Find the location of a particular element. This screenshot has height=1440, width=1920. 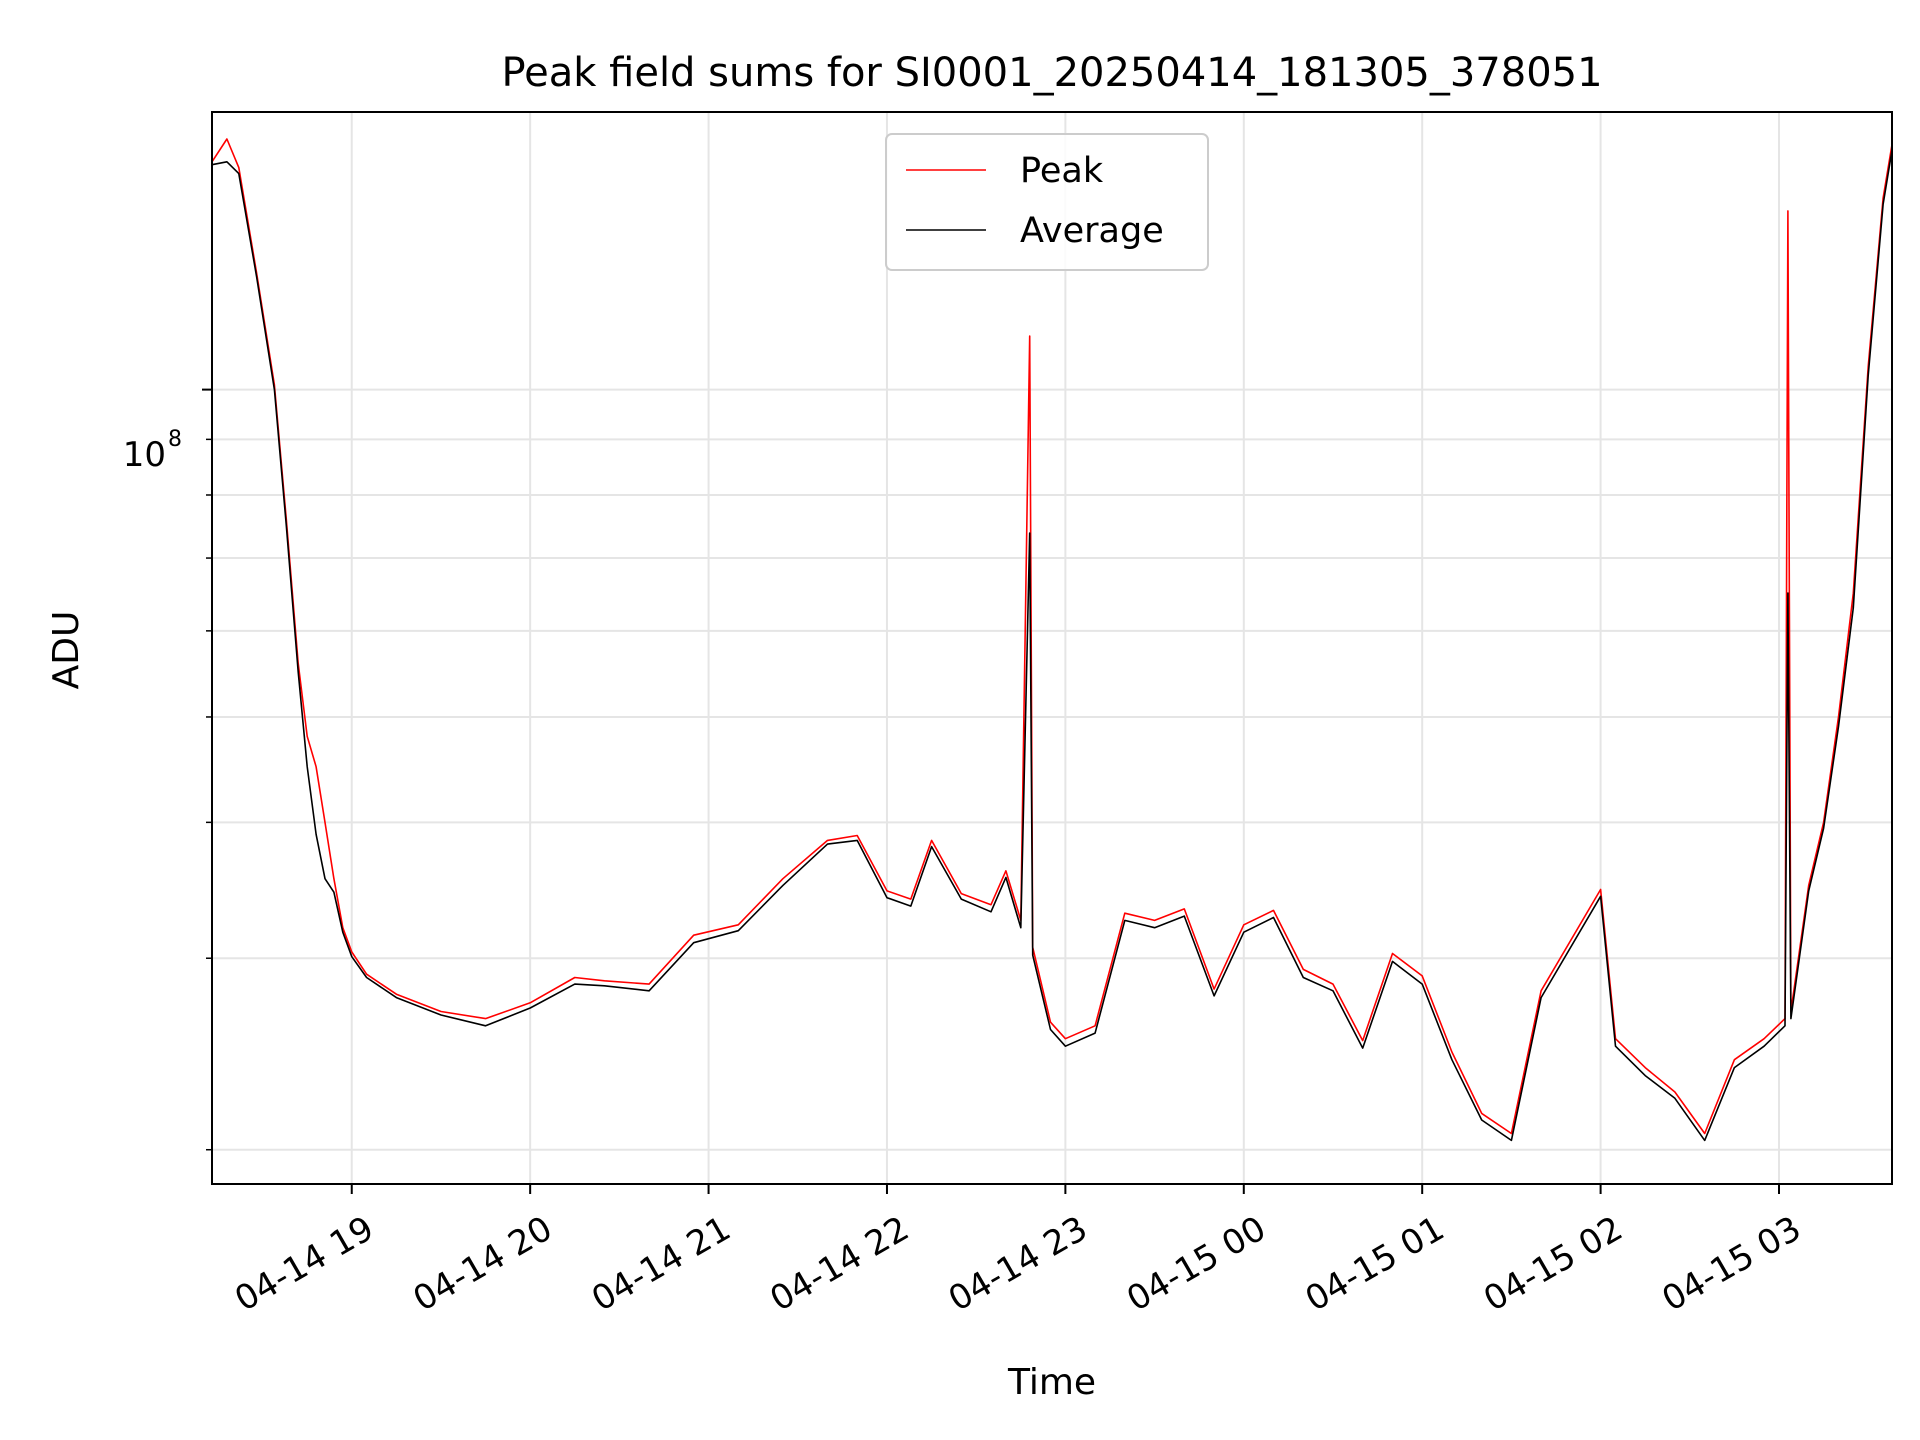

x-axis-label: Time is located at coordinates (1051, 1382).